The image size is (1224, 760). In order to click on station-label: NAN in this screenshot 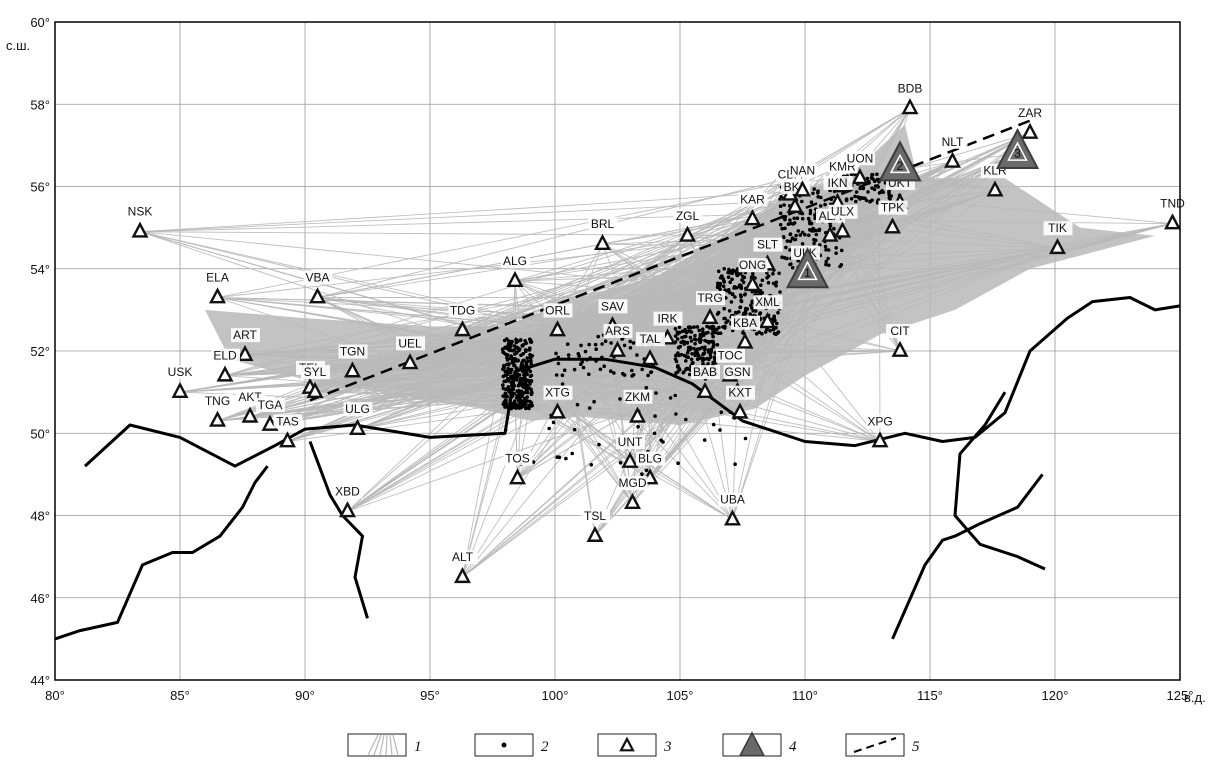, I will do `click(802, 171)`.